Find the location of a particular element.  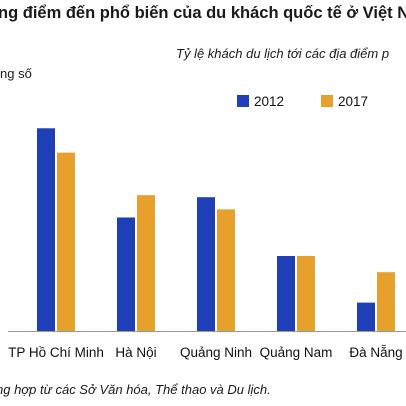

y-axis-label: ng số is located at coordinates (16, 73).